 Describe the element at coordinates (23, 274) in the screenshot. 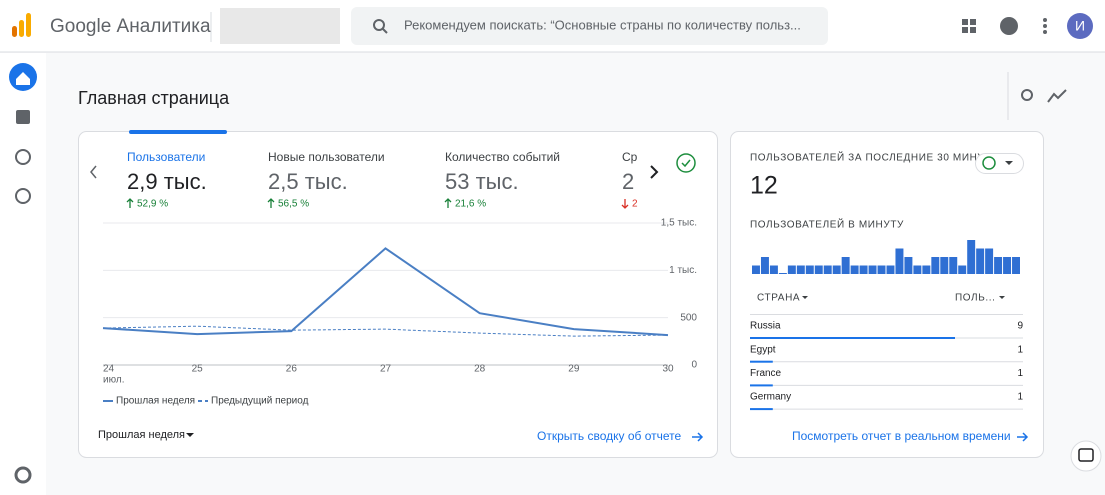

I see `sidebar` at that location.